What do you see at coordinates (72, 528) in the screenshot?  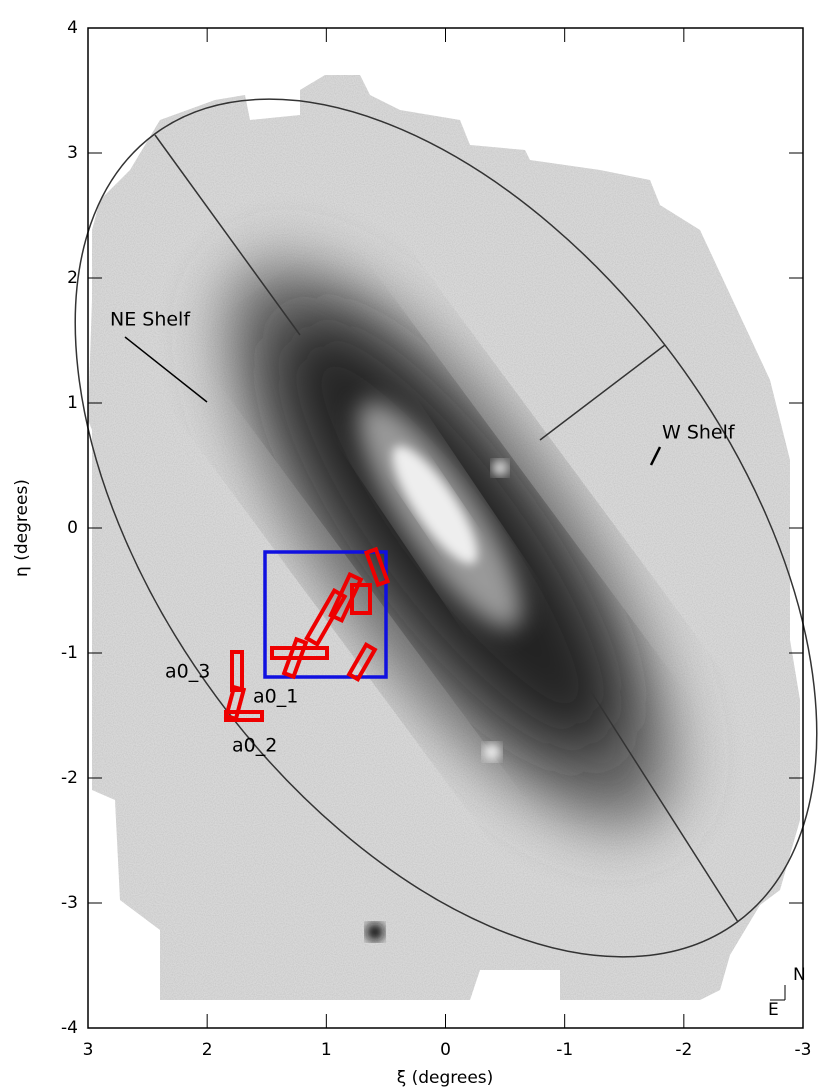 I see `y-tick-label: 0` at bounding box center [72, 528].